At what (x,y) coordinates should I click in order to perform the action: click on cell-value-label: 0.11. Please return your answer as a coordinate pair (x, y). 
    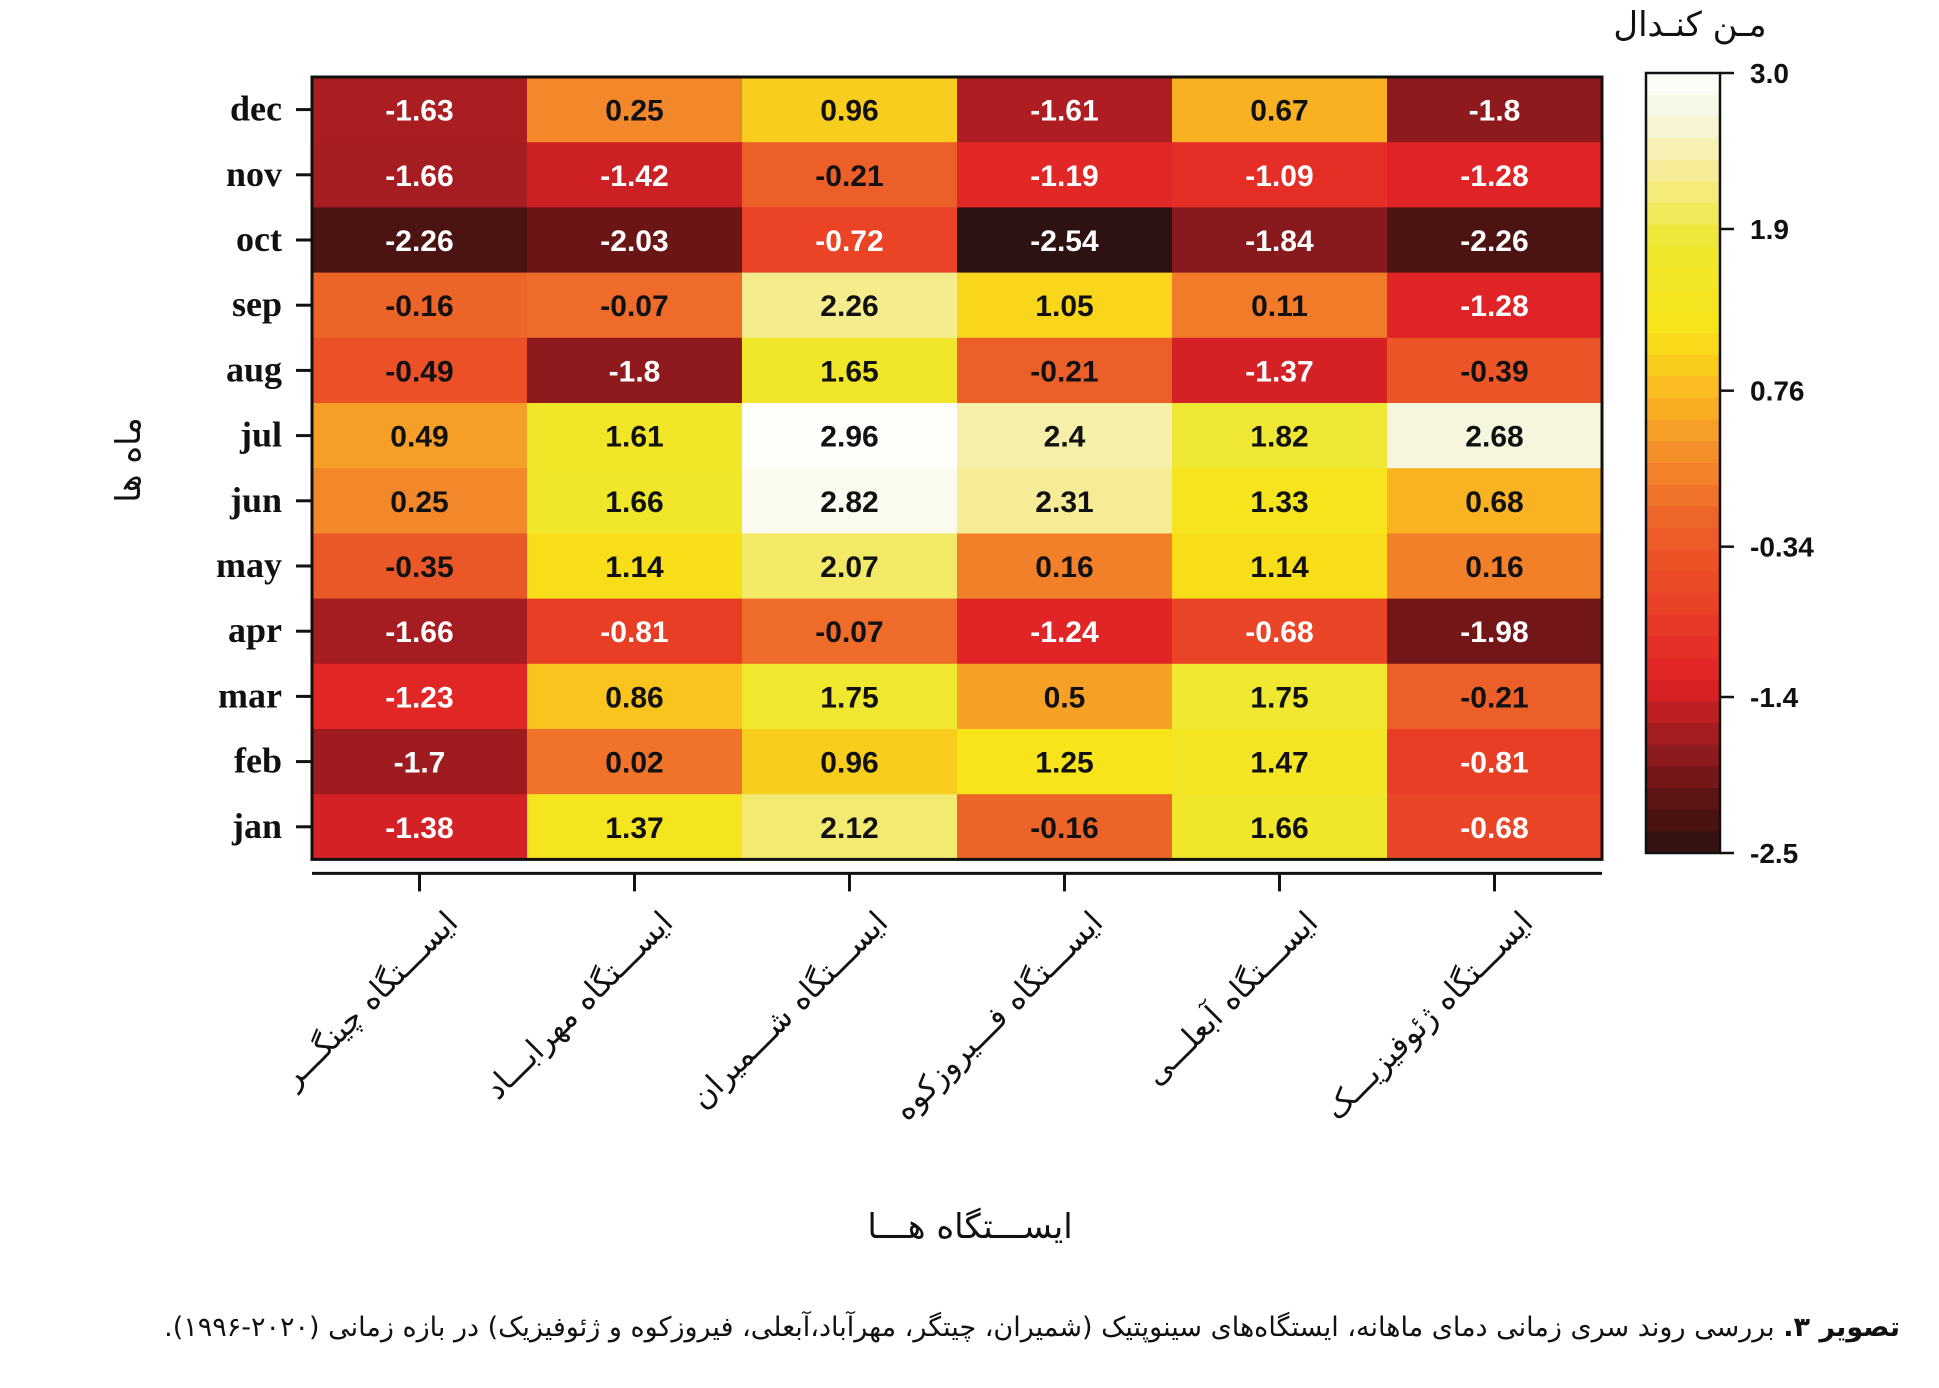
    Looking at the image, I should click on (1279, 306).